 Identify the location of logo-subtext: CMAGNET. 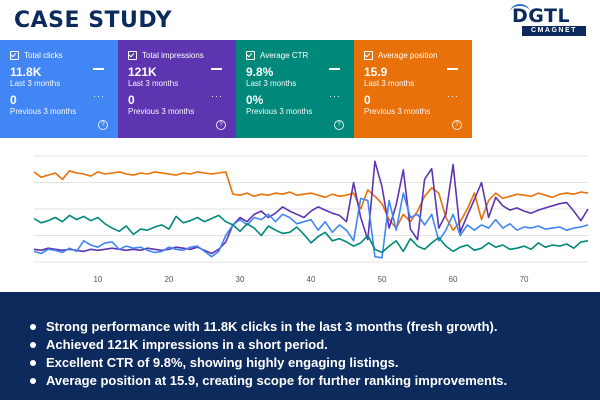
(554, 31).